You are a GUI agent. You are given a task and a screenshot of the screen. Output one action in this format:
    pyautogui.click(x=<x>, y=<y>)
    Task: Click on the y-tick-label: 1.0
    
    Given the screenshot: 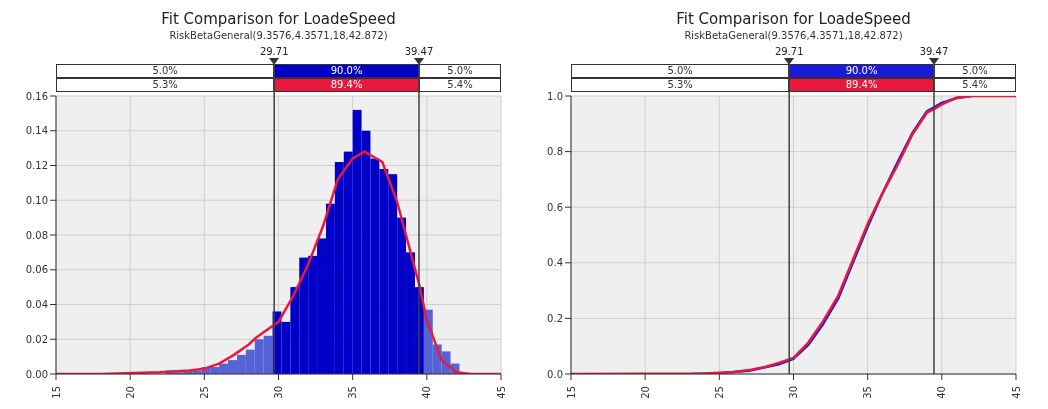 What is the action you would take?
    pyautogui.click(x=555, y=96)
    